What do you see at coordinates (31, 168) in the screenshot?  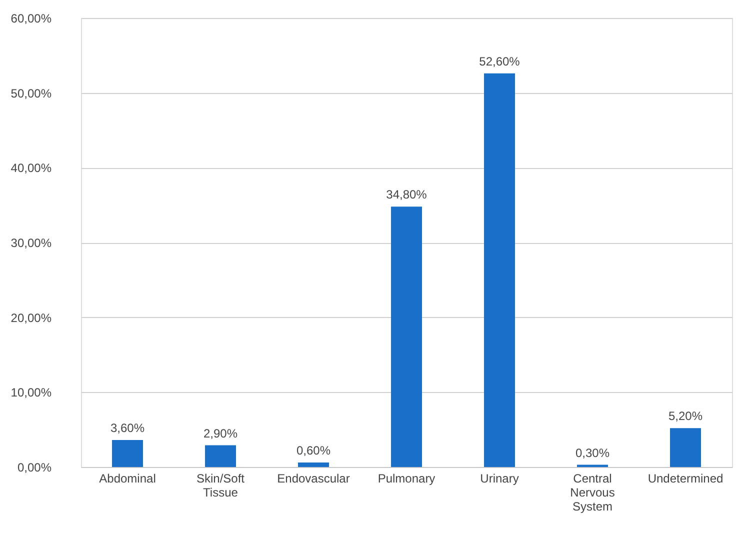 I see `y-tick-label: 40,00%` at bounding box center [31, 168].